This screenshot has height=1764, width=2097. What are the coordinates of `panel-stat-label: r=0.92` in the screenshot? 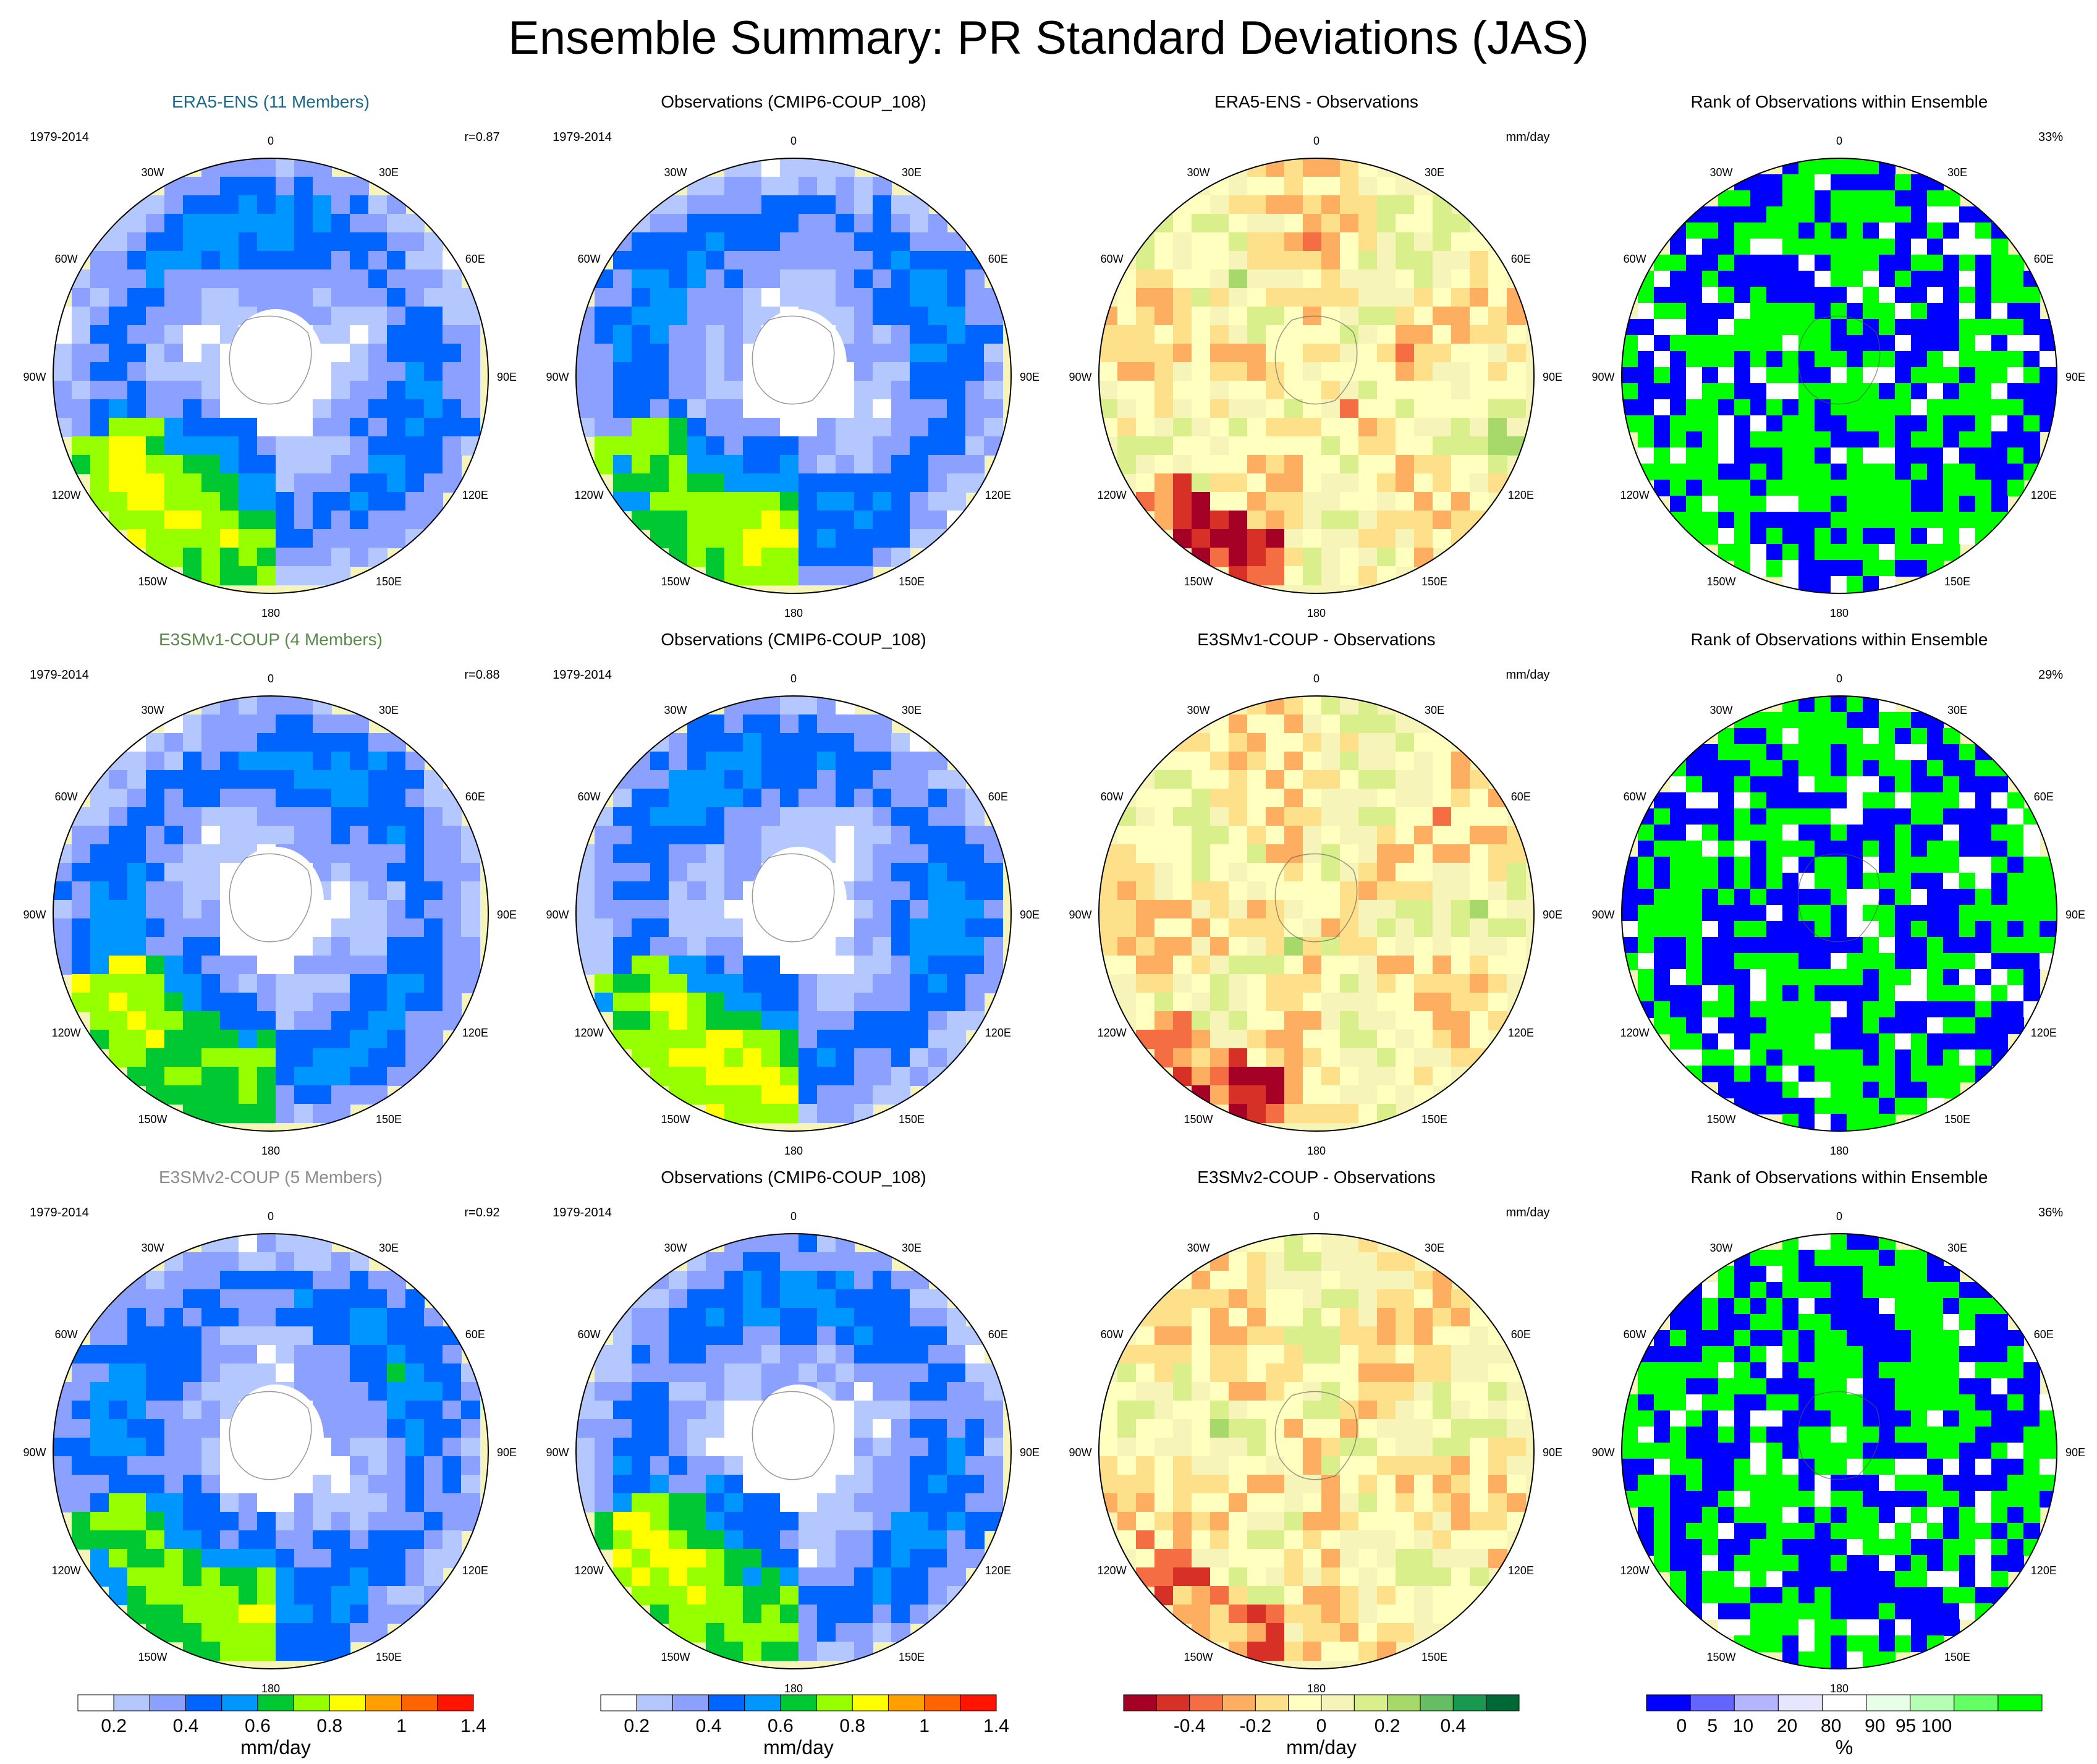 It's located at (481, 1212).